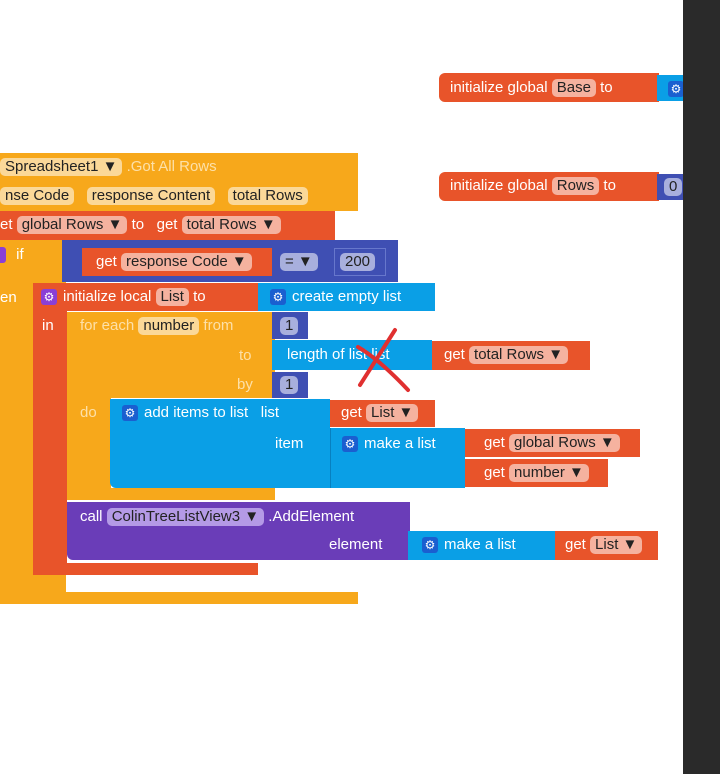 This screenshot has width=720, height=774. What do you see at coordinates (352, 355) in the screenshot?
I see `length-of-list-block` at bounding box center [352, 355].